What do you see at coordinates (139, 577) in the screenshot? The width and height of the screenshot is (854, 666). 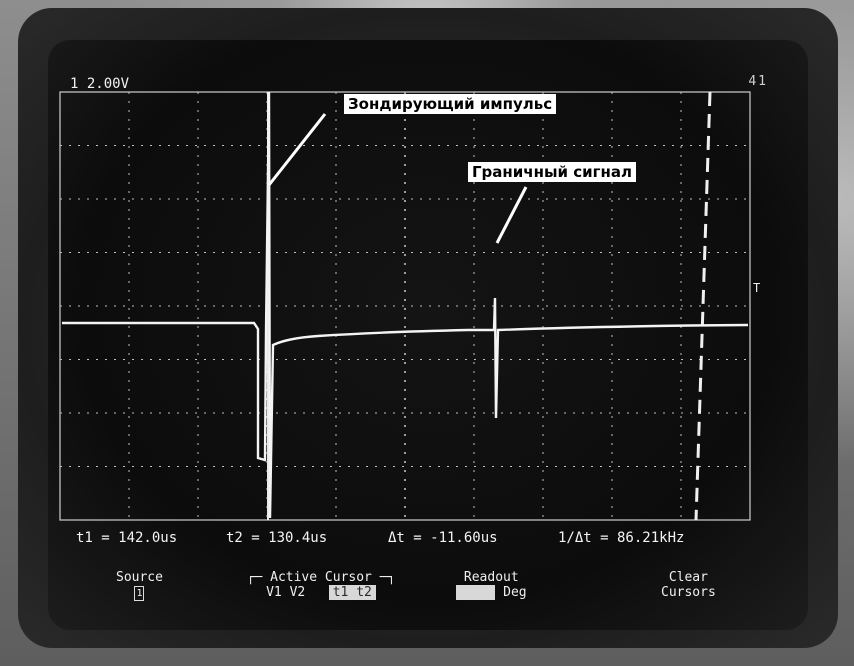 I see `source-label: Source` at bounding box center [139, 577].